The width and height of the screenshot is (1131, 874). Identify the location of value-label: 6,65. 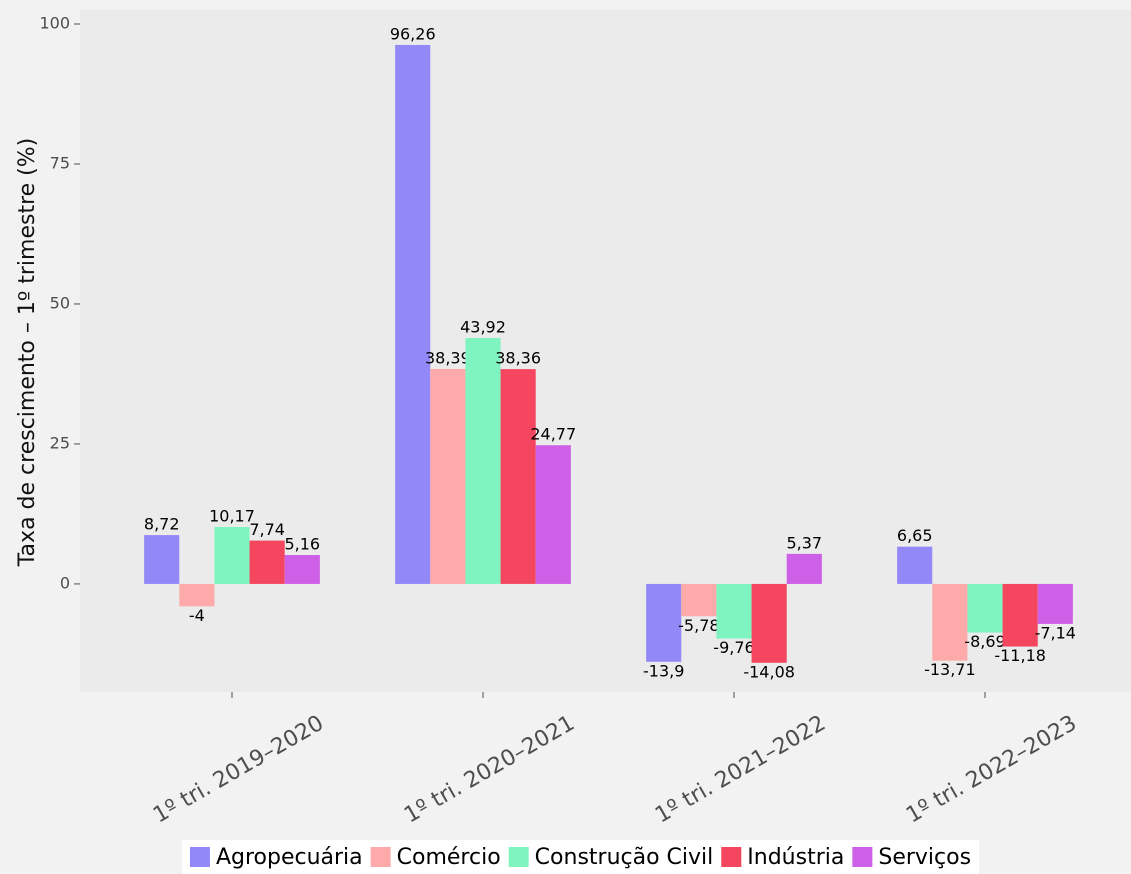
(915, 535).